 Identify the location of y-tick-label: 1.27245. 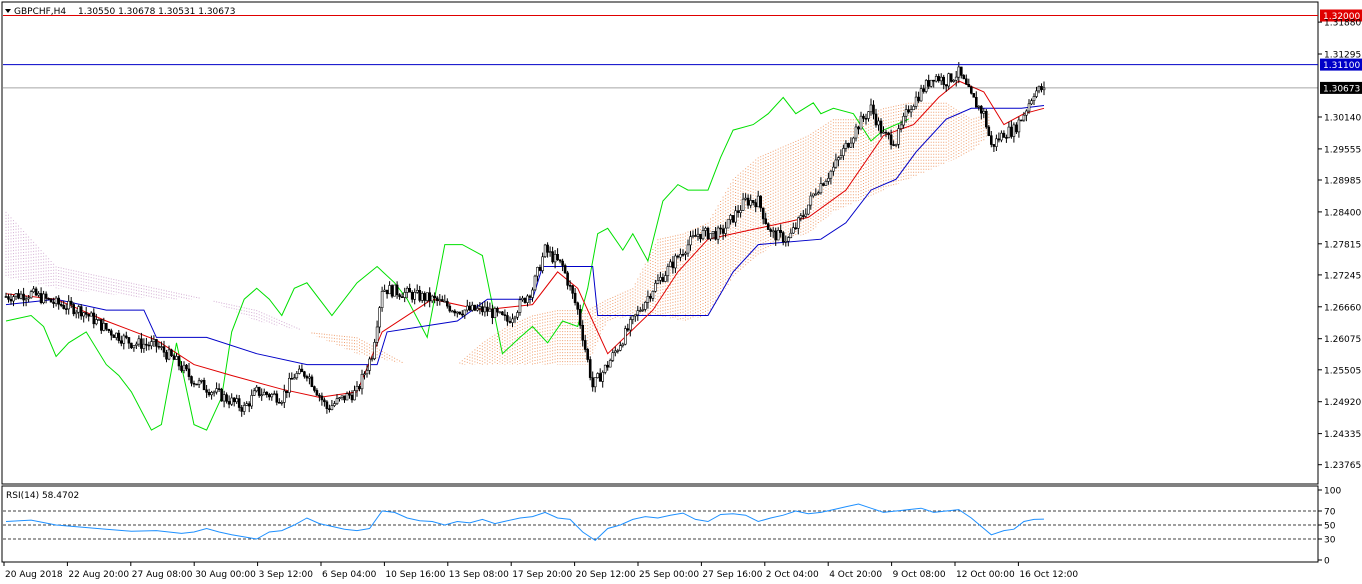
(1342, 276).